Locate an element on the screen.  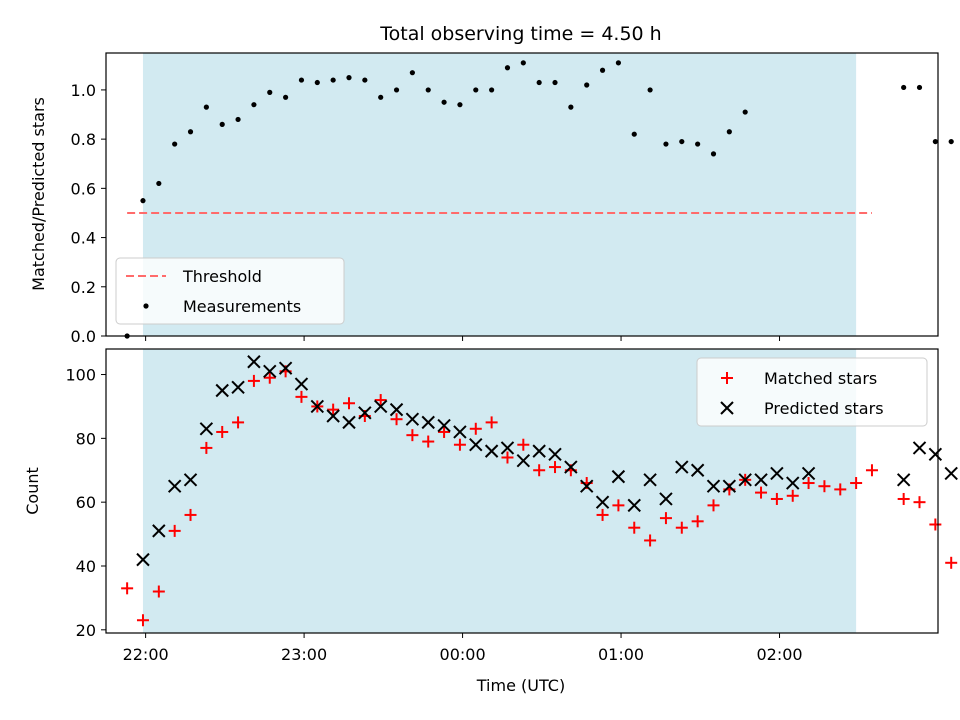
y-tick-label: 80 is located at coordinates (86, 438).